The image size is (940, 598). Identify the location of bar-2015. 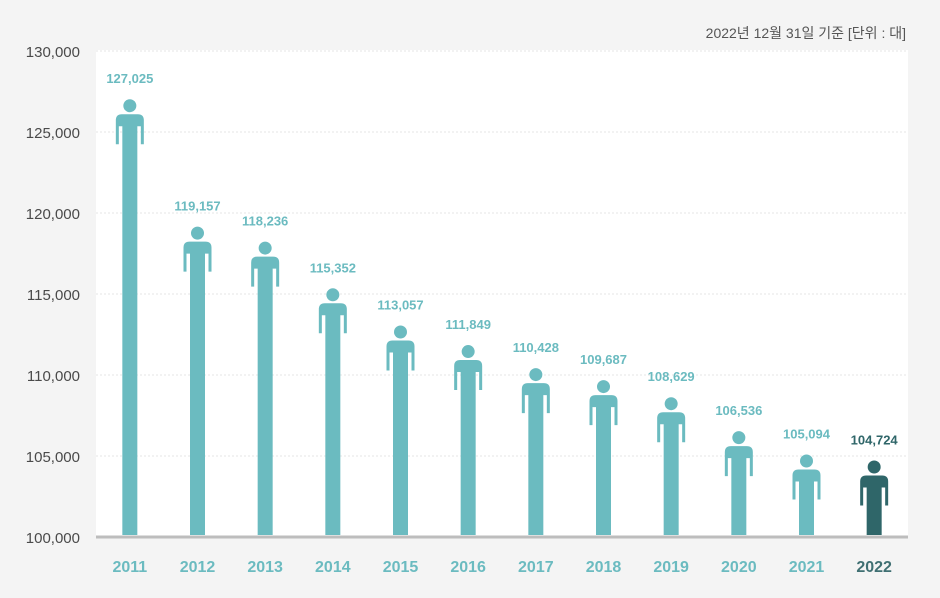
(400, 430).